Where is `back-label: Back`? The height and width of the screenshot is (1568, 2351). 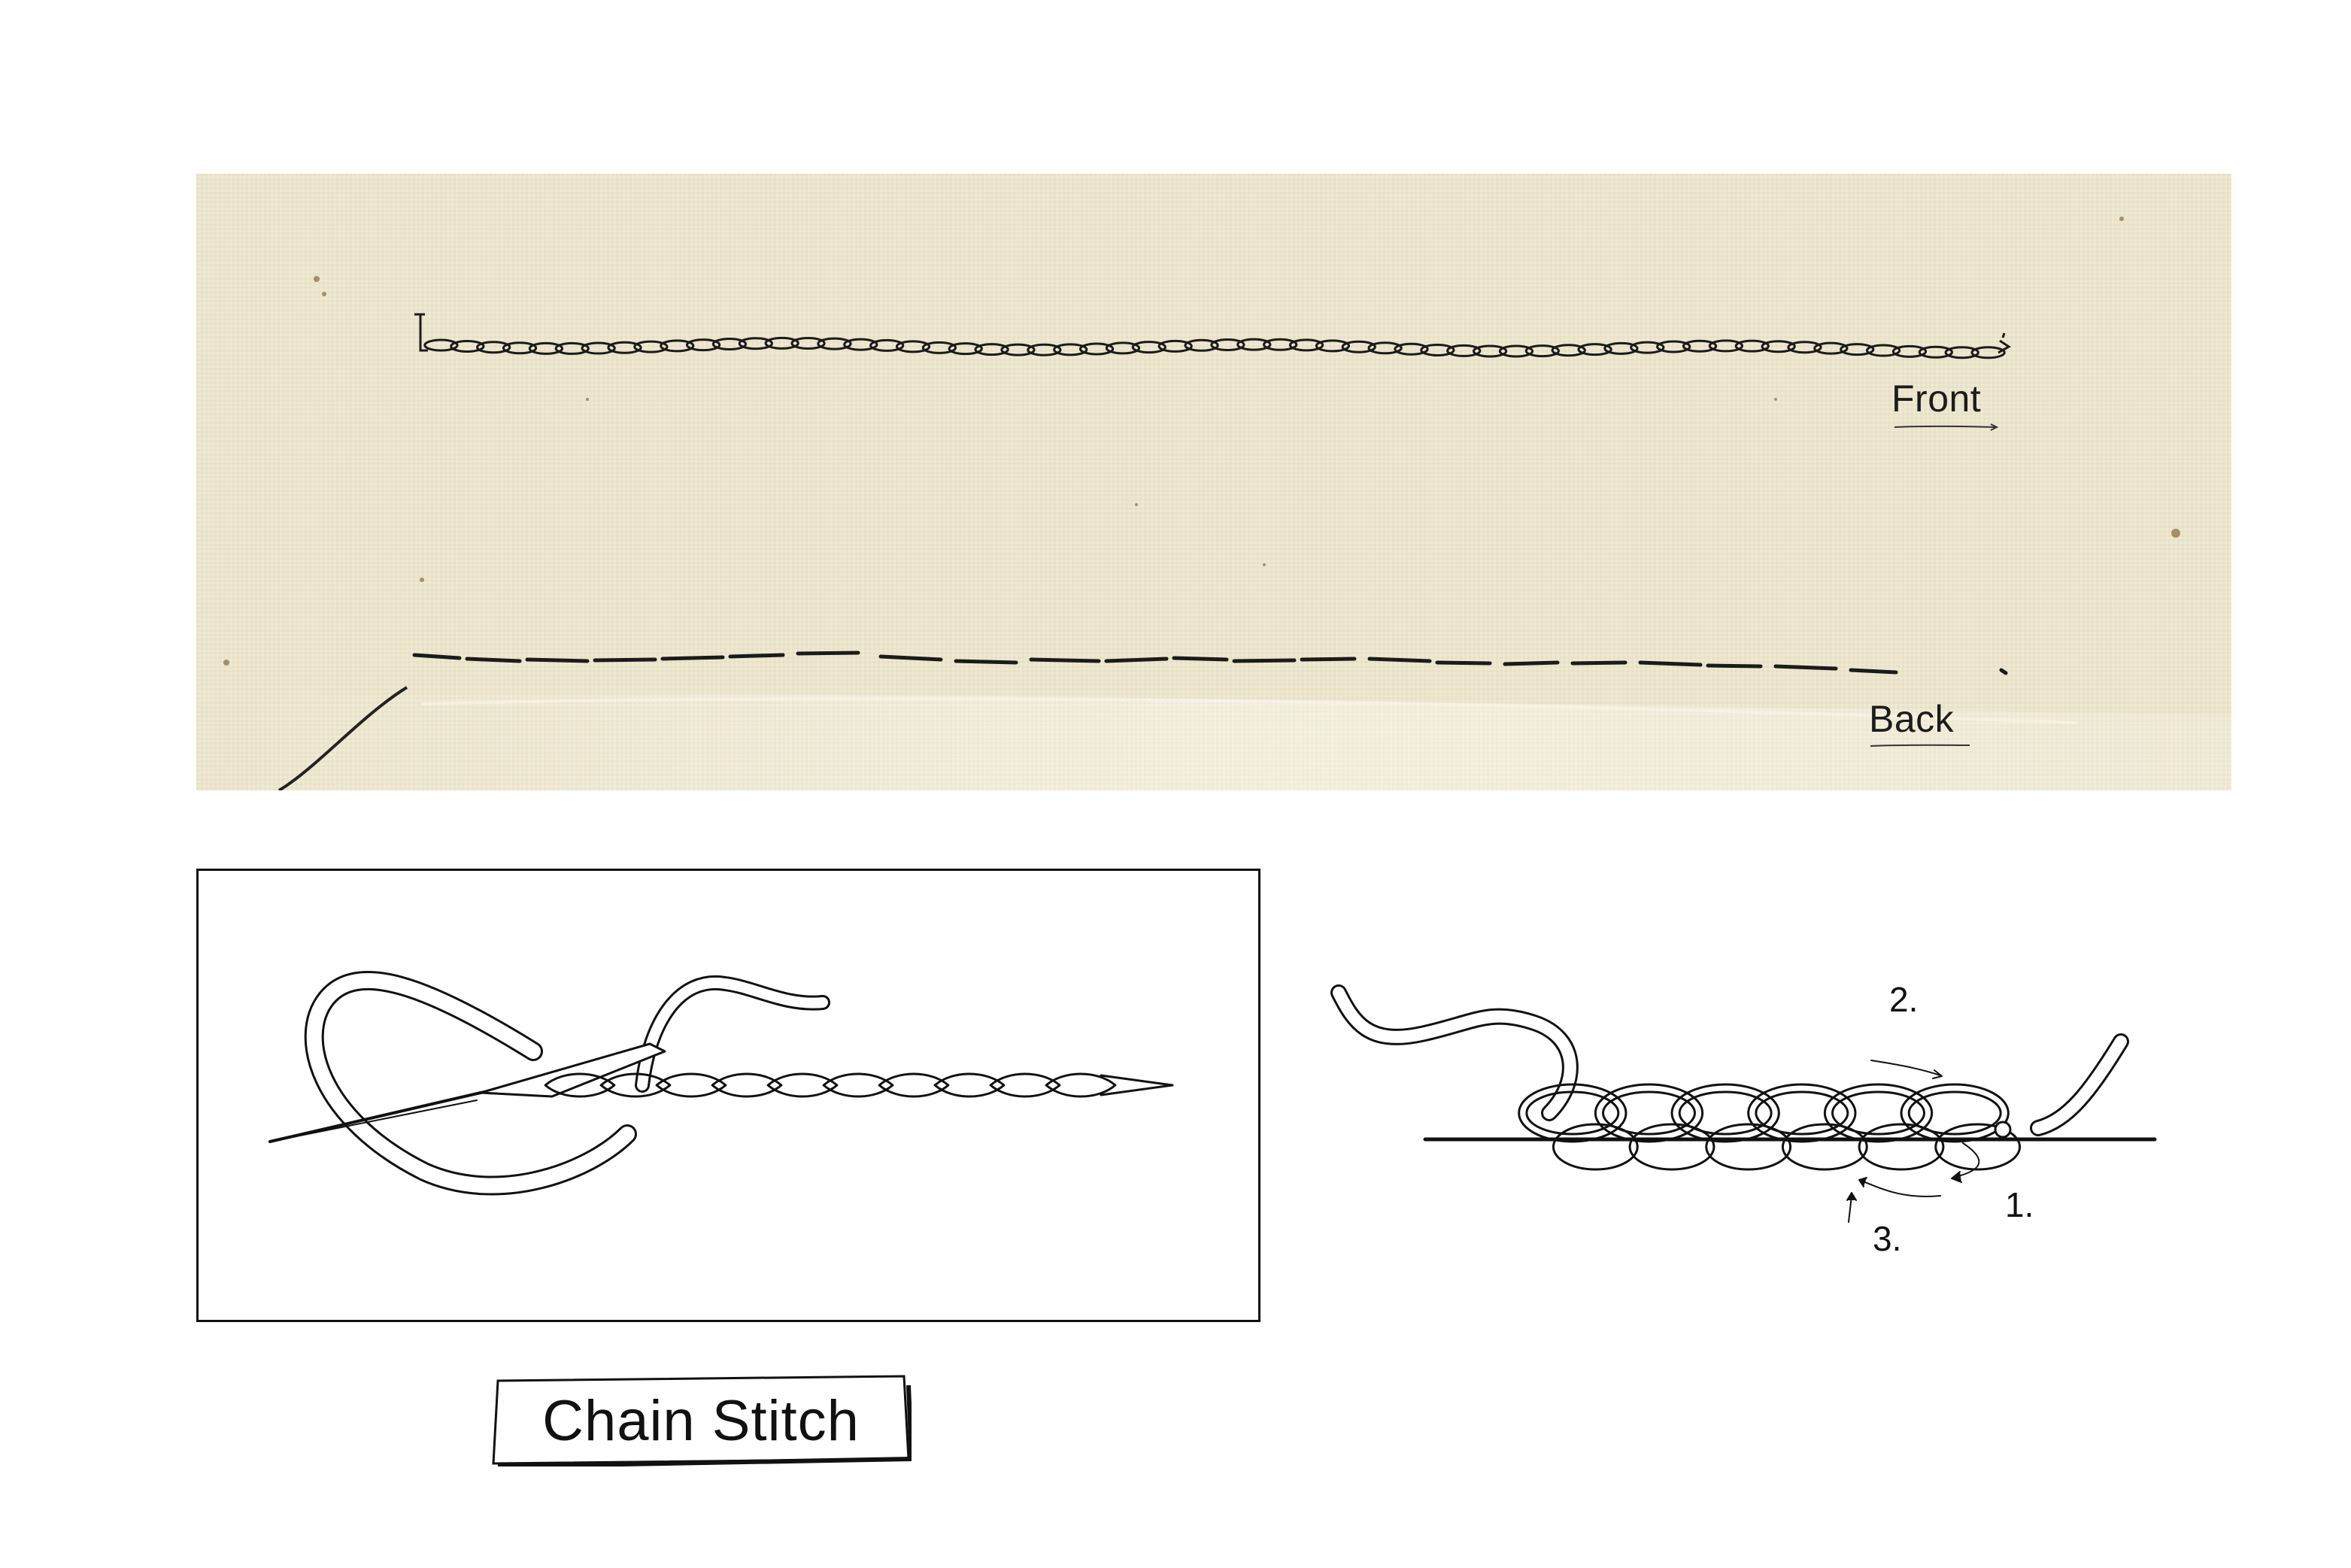
back-label: Back is located at coordinates (1912, 719).